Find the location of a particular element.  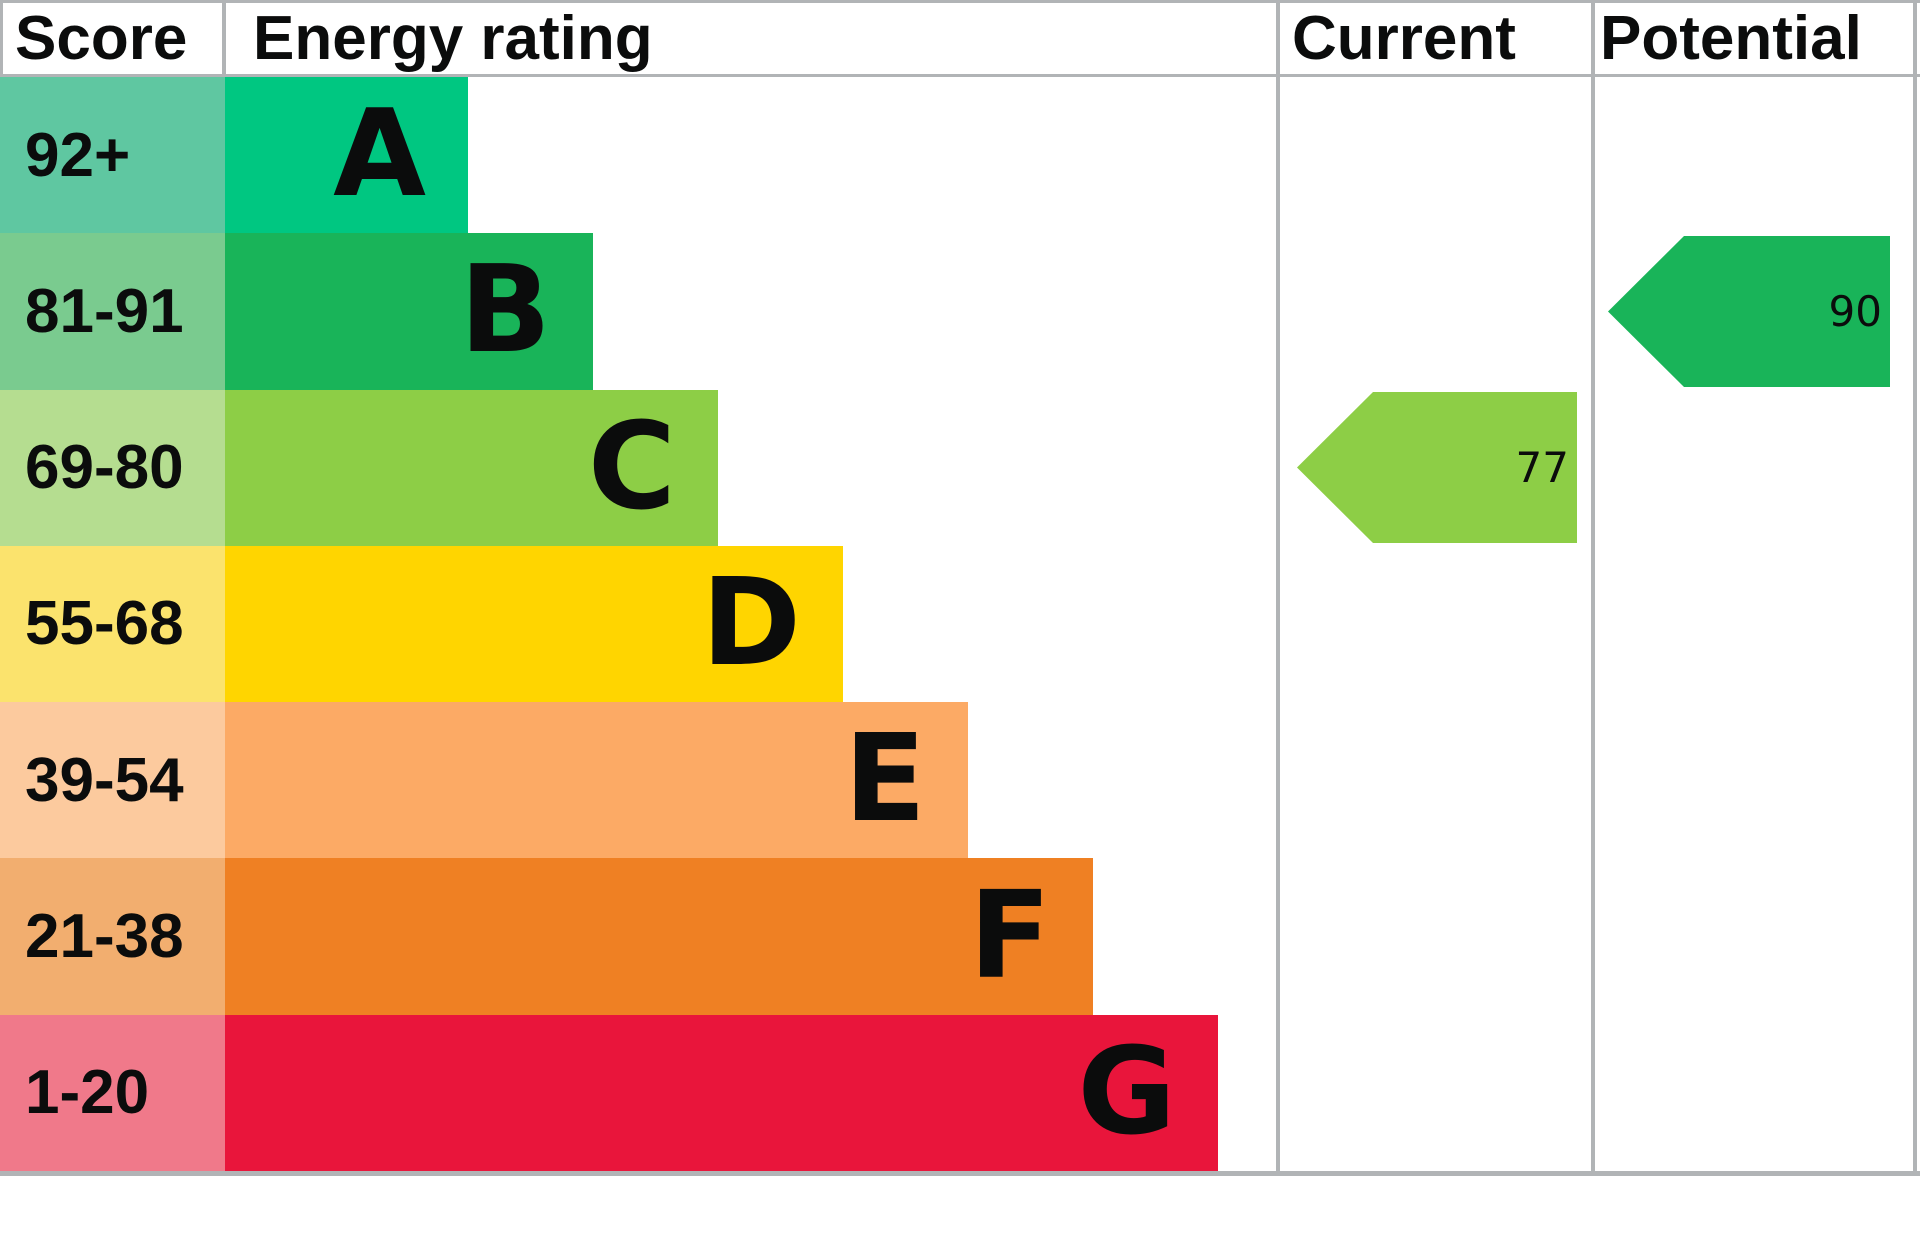

column-header-energy-rating: Energy rating is located at coordinates (453, 38).